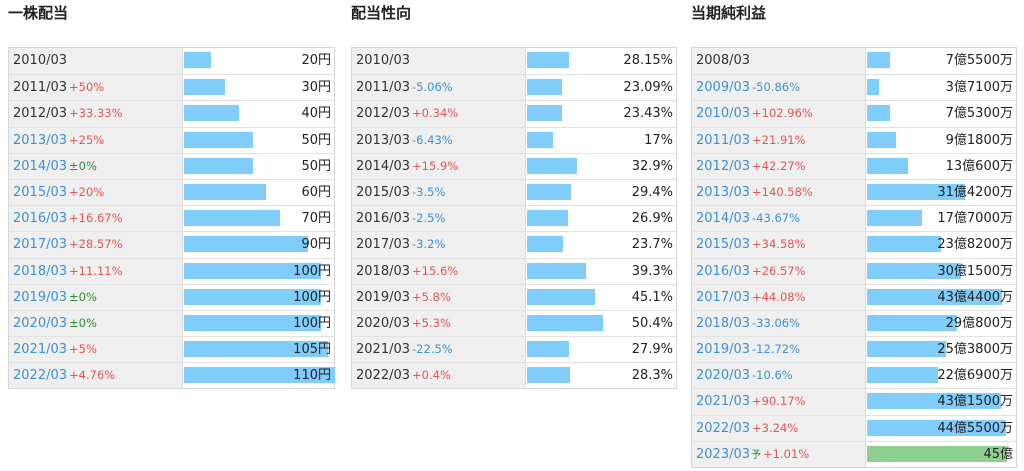 This screenshot has height=471, width=1024. What do you see at coordinates (40, 60) in the screenshot?
I see `fiscal-year: 2010/03` at bounding box center [40, 60].